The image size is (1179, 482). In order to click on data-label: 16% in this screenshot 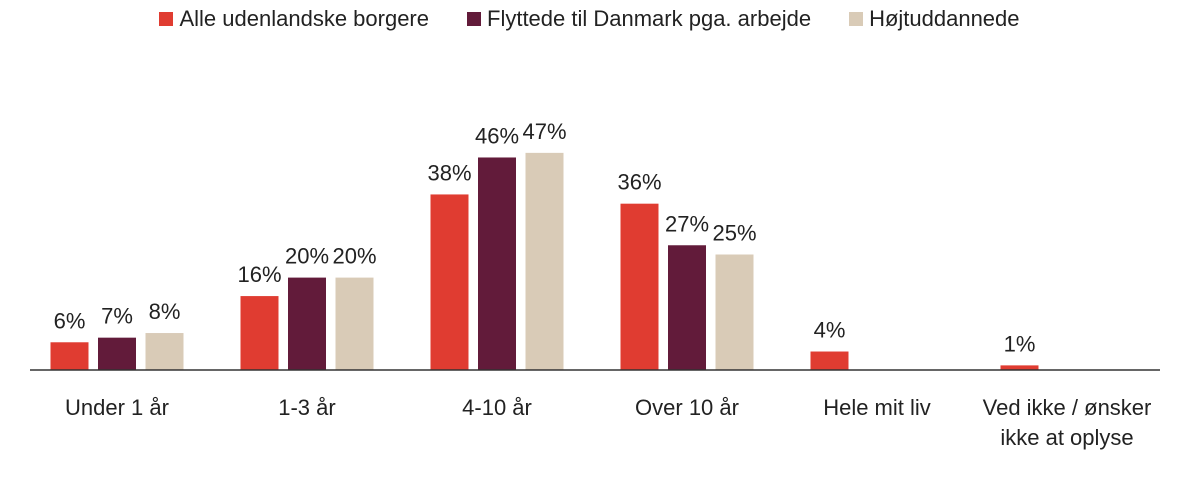, I will do `click(259, 274)`.